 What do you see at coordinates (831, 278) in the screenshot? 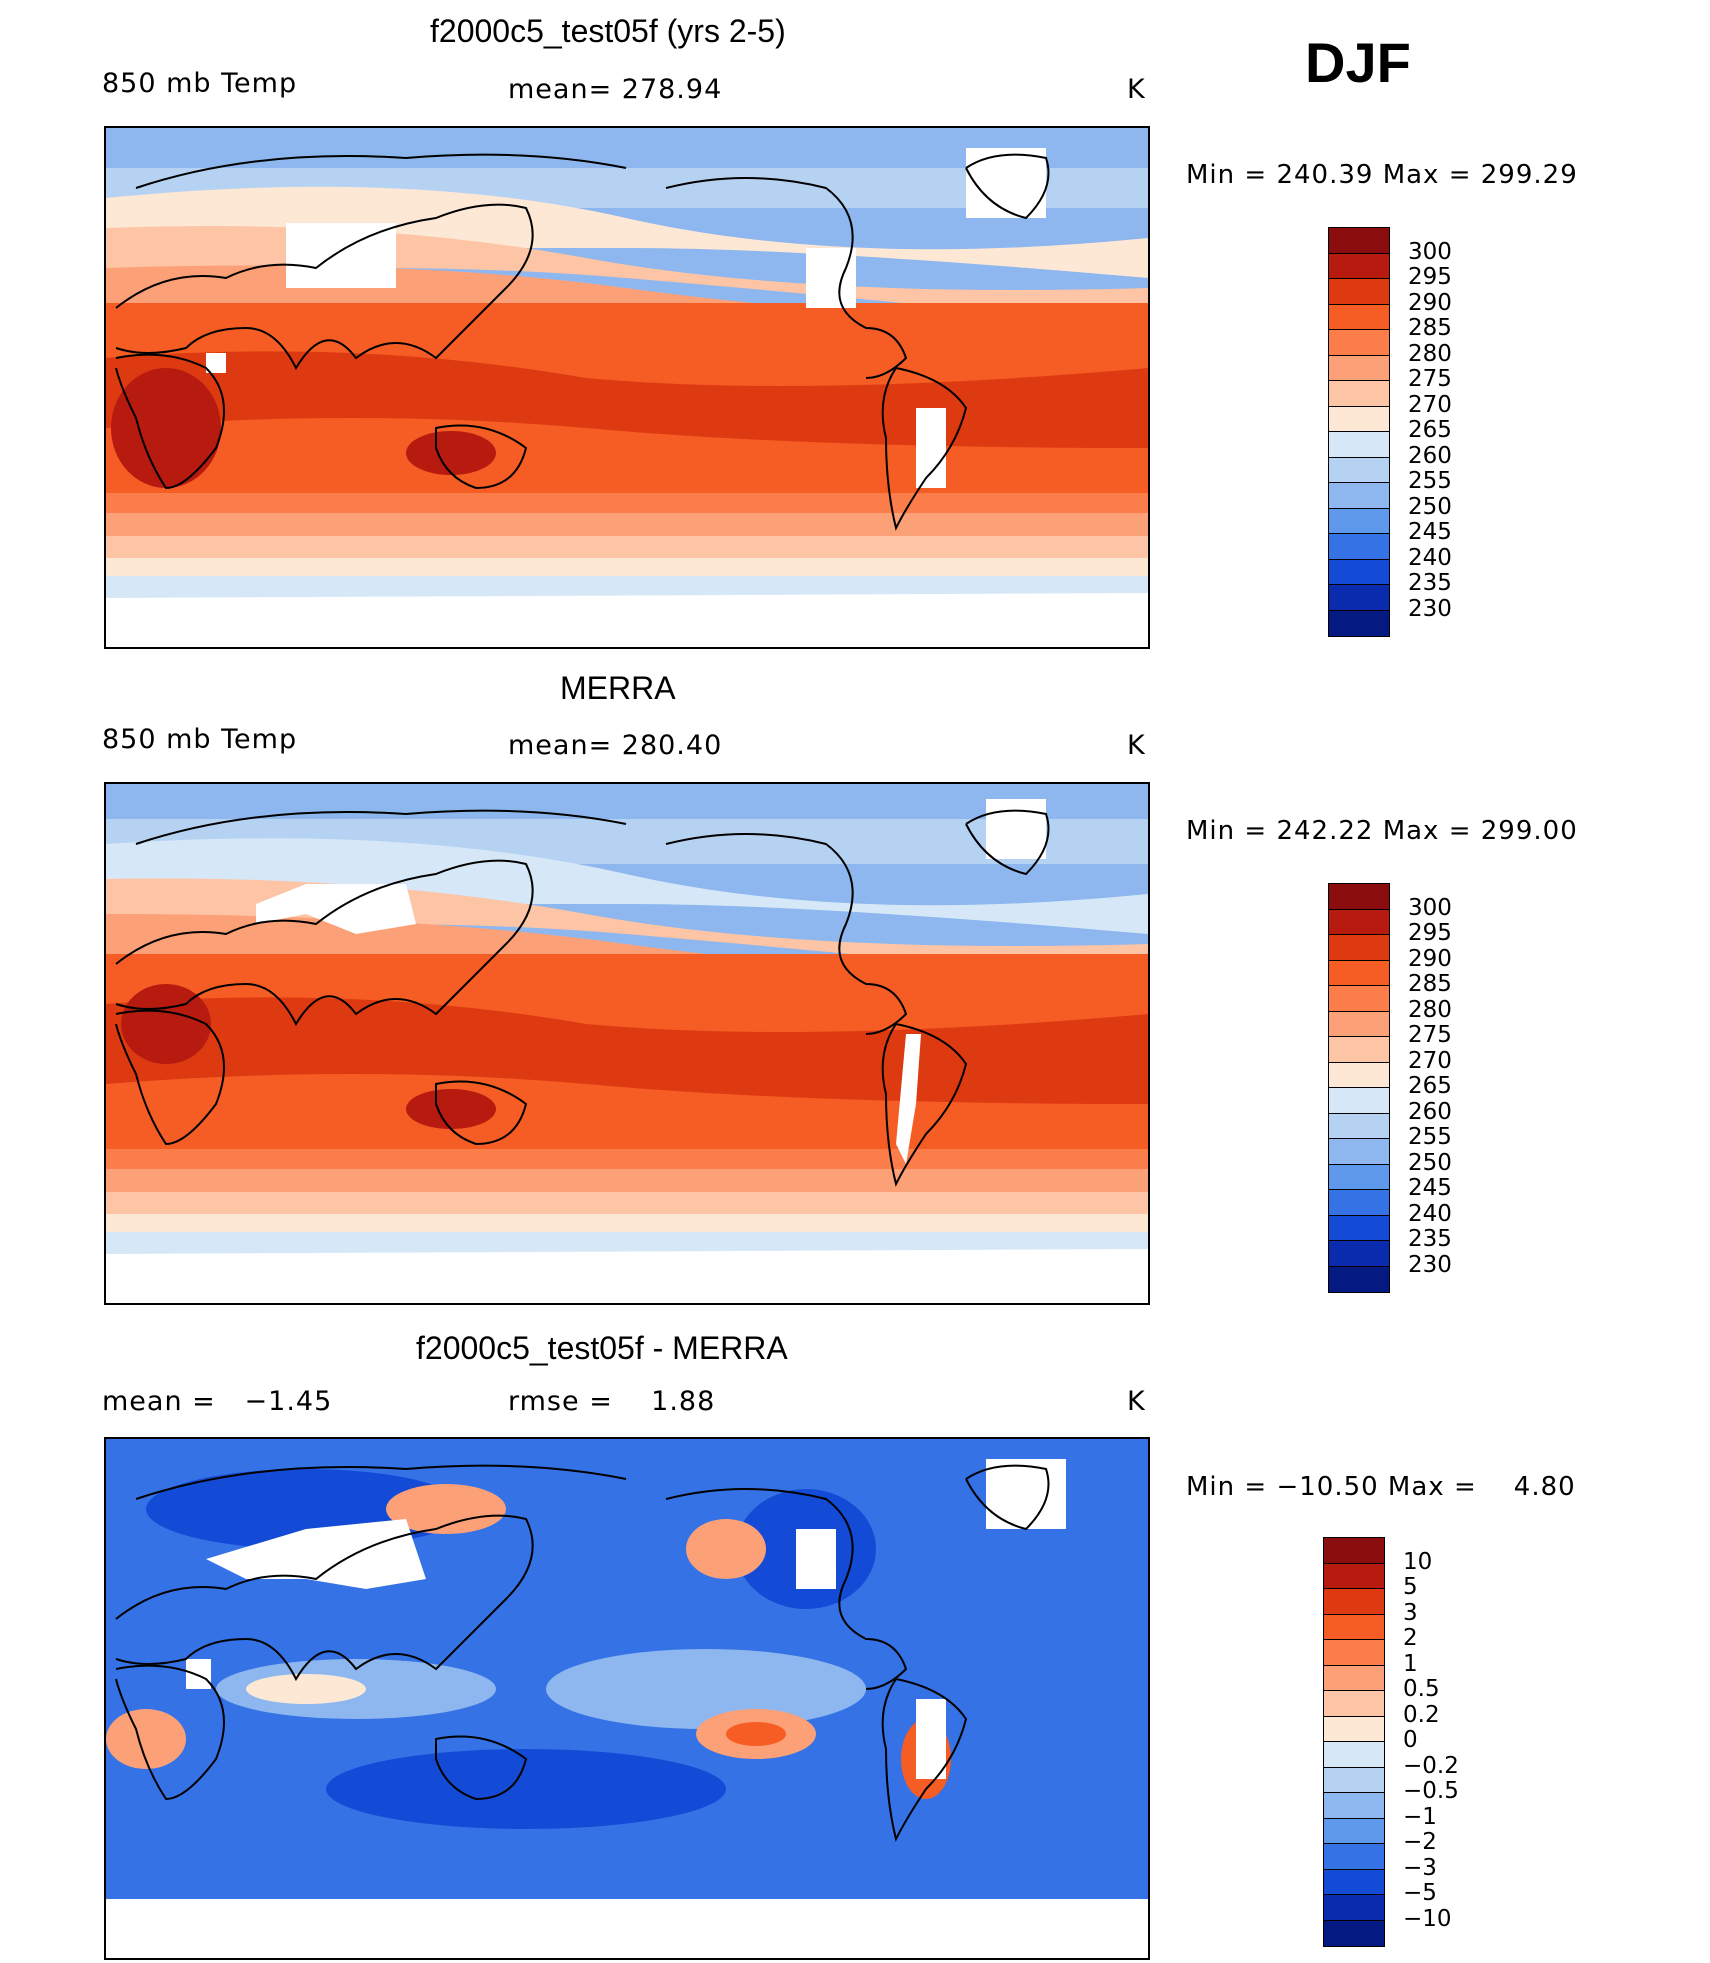
I see `field-mask-rockies` at bounding box center [831, 278].